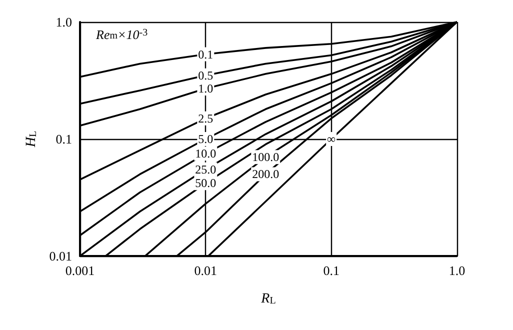 Image resolution: width=513 pixels, height=330 pixels. What do you see at coordinates (64, 22) in the screenshot?
I see `y-tick-label: 1.0` at bounding box center [64, 22].